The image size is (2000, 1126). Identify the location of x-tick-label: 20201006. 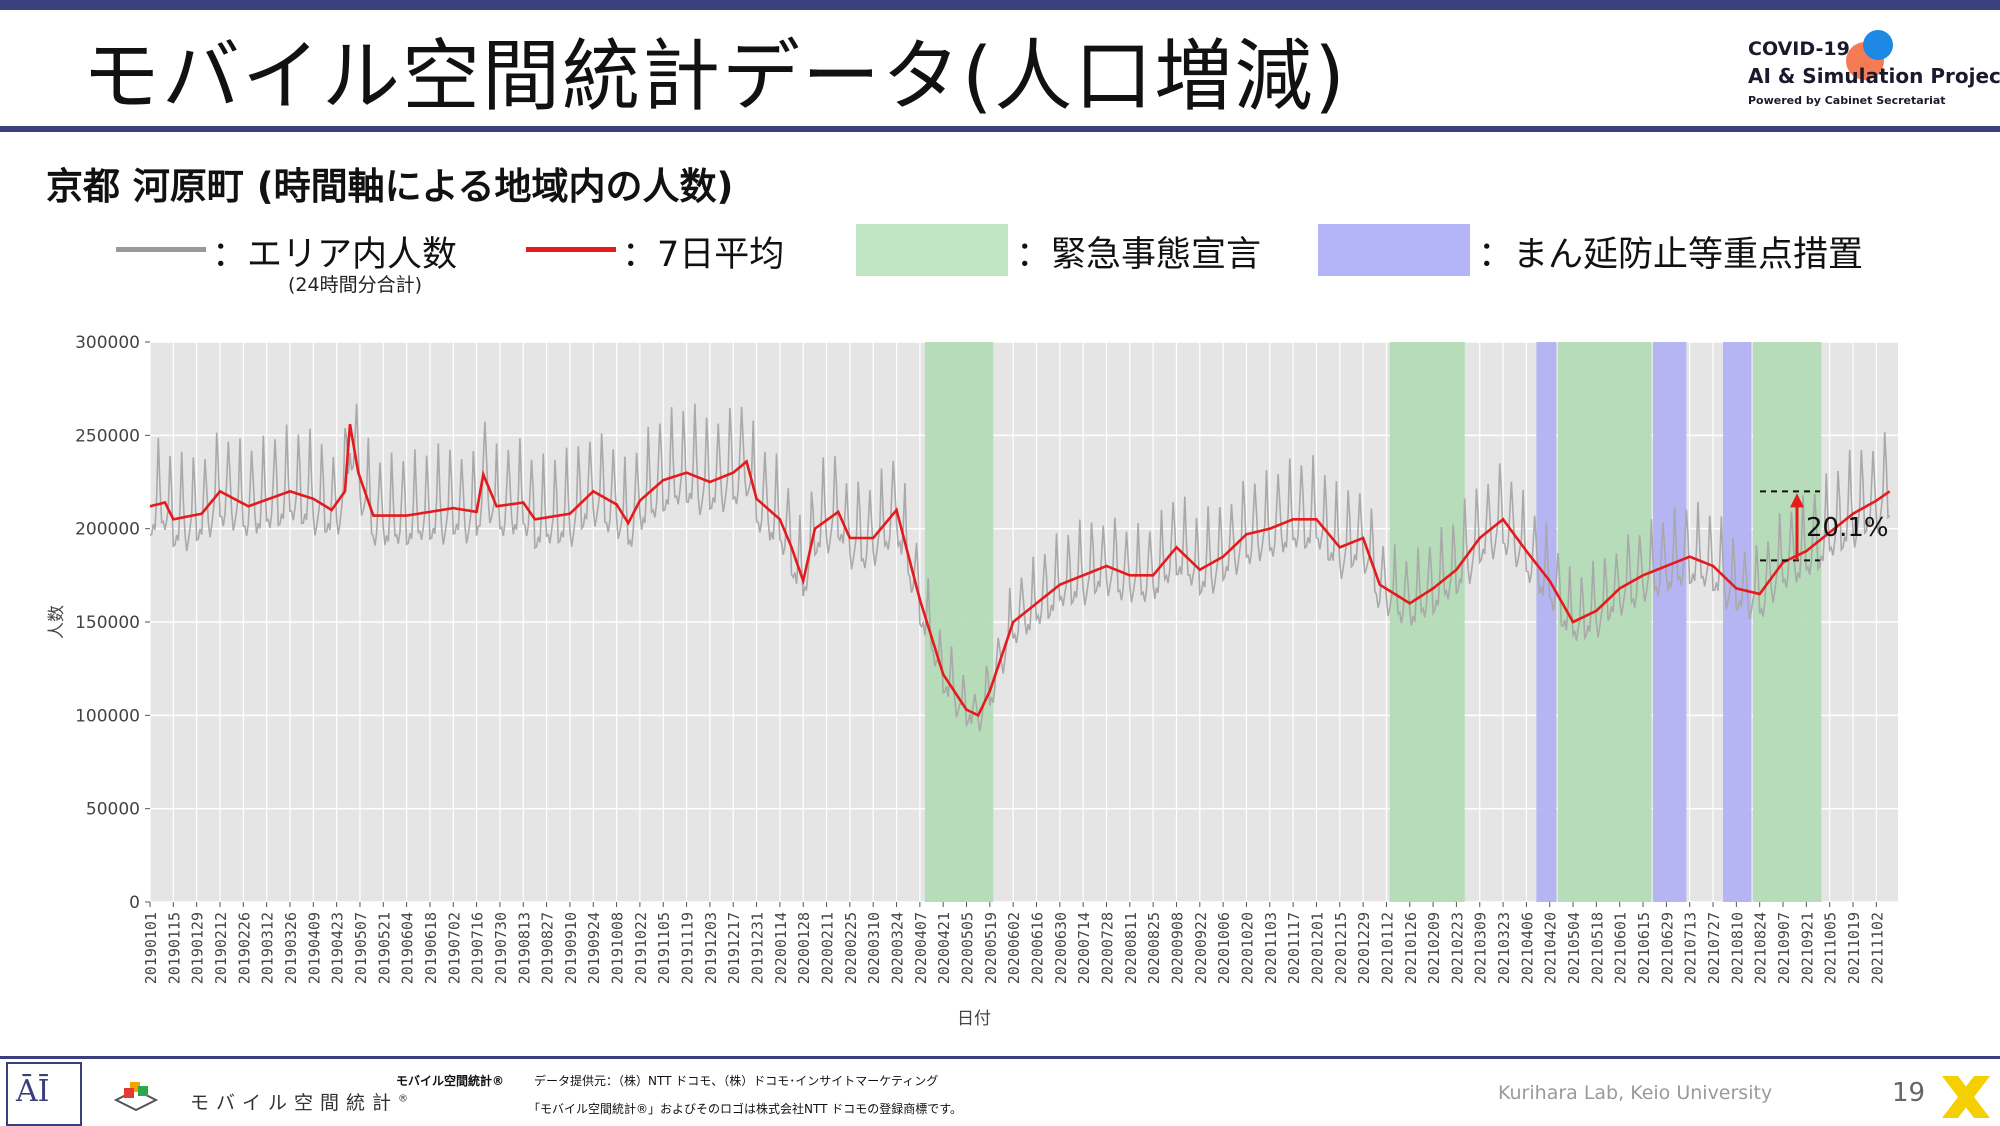
(1224, 948).